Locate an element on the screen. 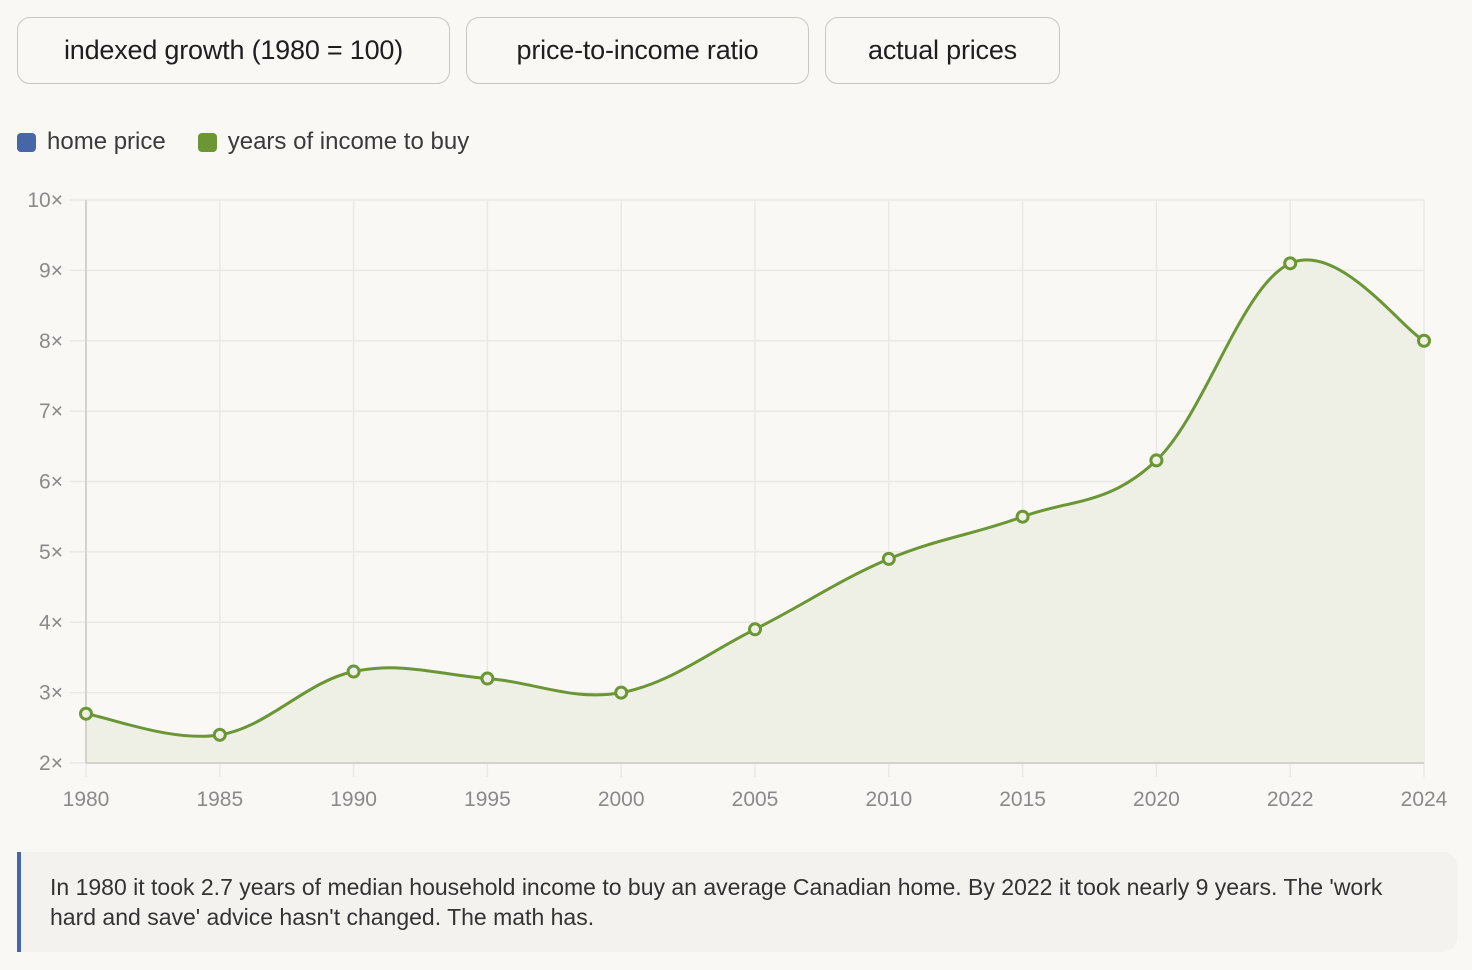  tab-actual-prices: actual prices is located at coordinates (942, 50).